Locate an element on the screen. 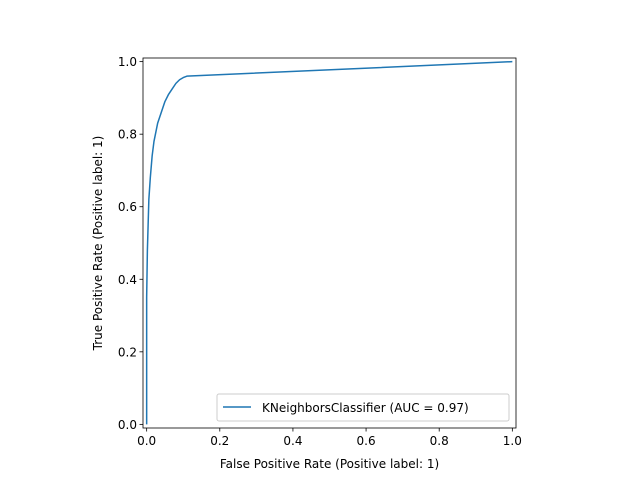 This screenshot has height=485, width=640. y-tick-label: 0.2 is located at coordinates (127, 352).